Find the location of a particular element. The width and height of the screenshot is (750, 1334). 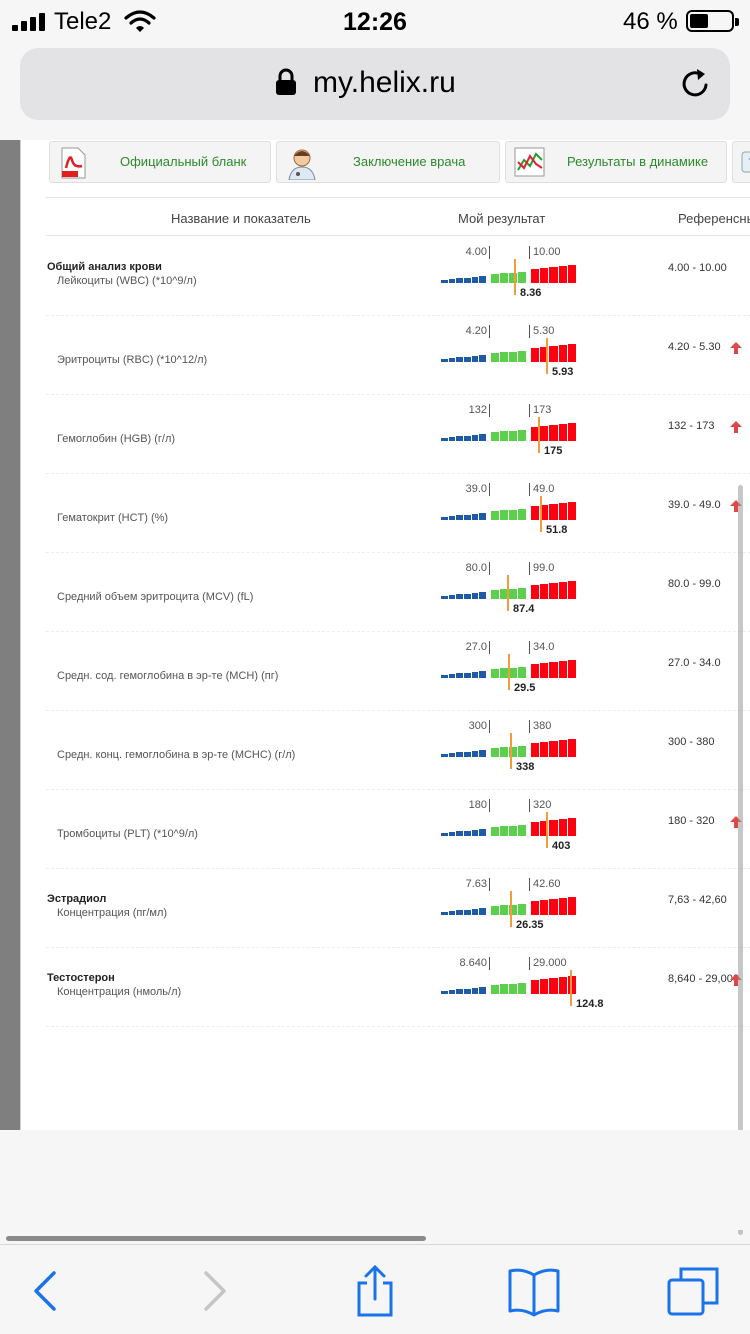

reference-range: 7,63 - 42,60 is located at coordinates (697, 900).